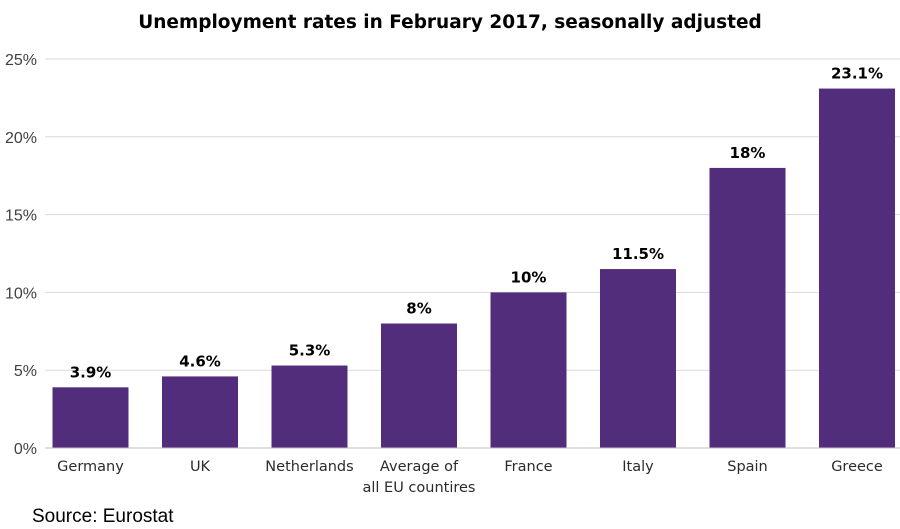 Image resolution: width=900 pixels, height=529 pixels. Describe the element at coordinates (21, 138) in the screenshot. I see `y-tick-label: 20%` at that location.